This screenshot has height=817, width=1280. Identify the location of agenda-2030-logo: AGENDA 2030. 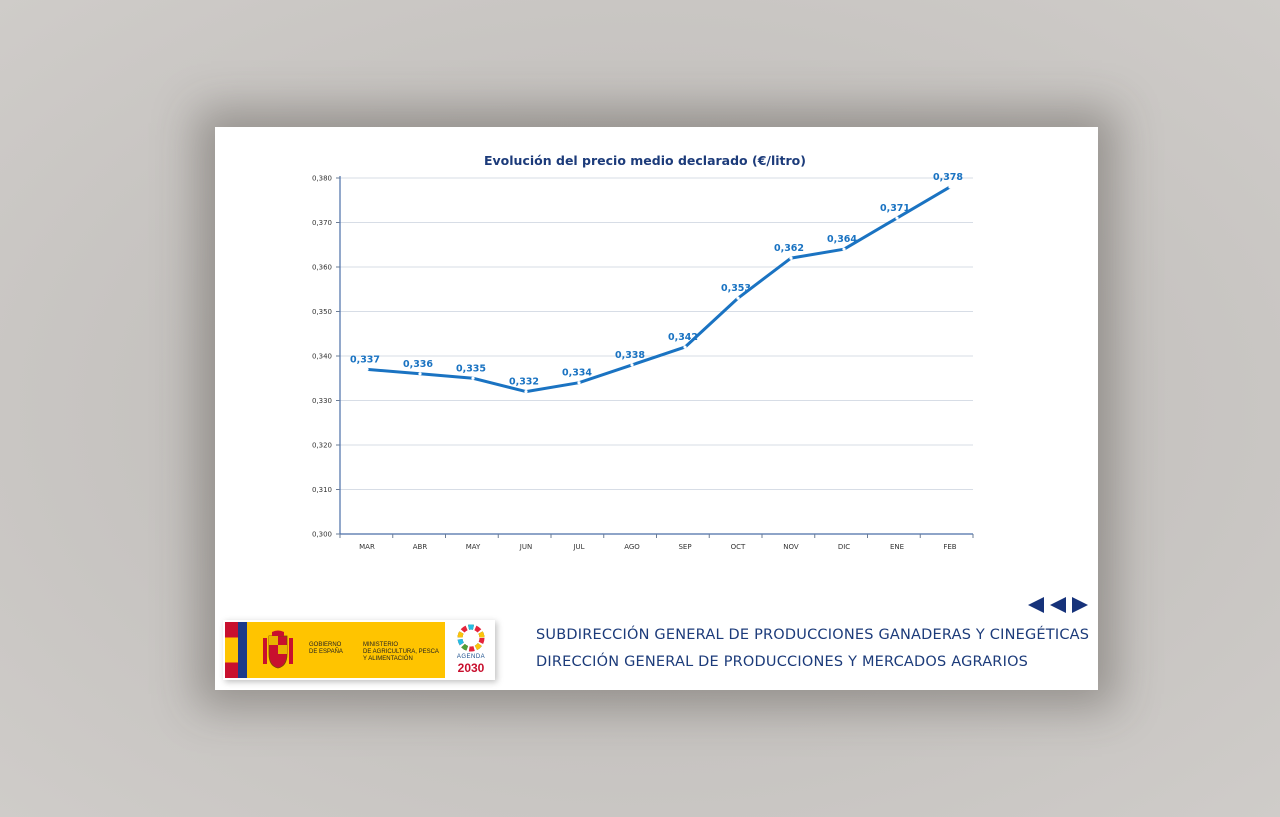
(471, 650).